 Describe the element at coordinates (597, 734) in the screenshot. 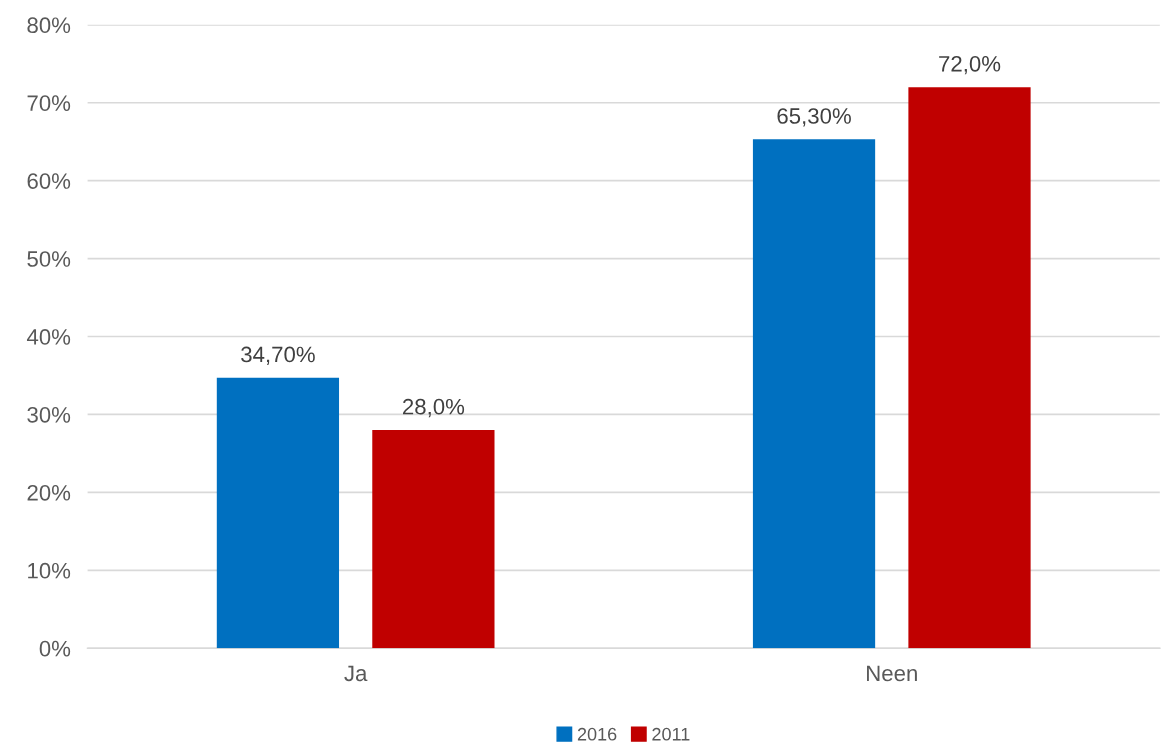

I see `legend-label: 2016` at that location.